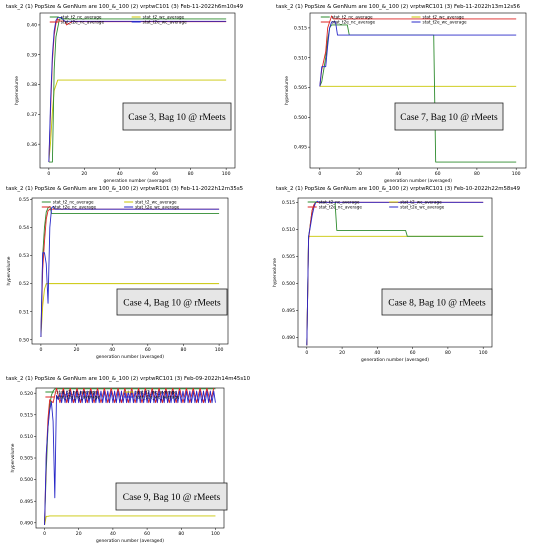 The width and height of the screenshot is (537, 550). Describe the element at coordinates (32, 55) in the screenshot. I see `y-tick-label: 0.39` at that location.